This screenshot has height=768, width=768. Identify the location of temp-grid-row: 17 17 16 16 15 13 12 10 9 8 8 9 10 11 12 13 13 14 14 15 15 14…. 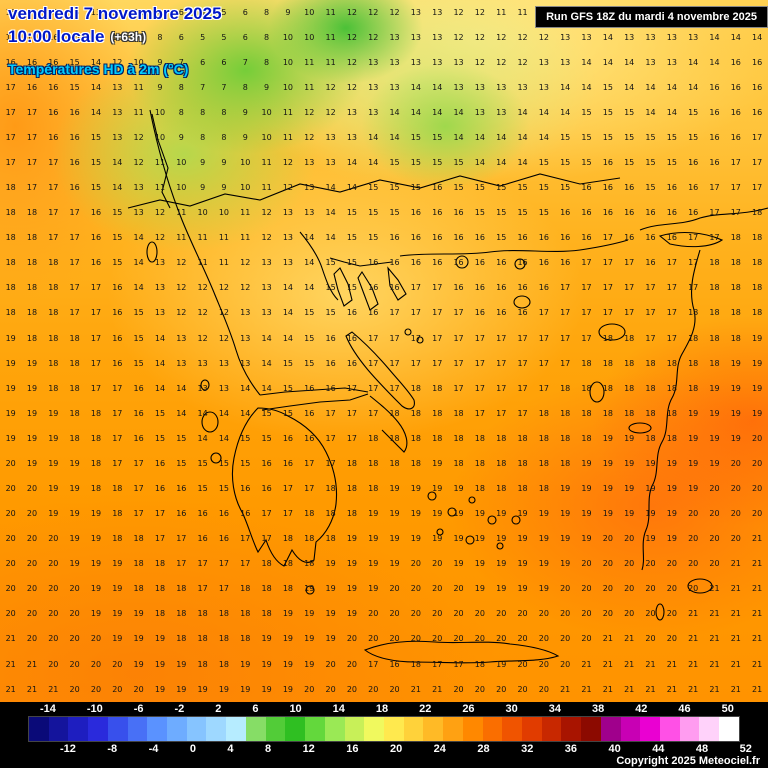
(384, 137).